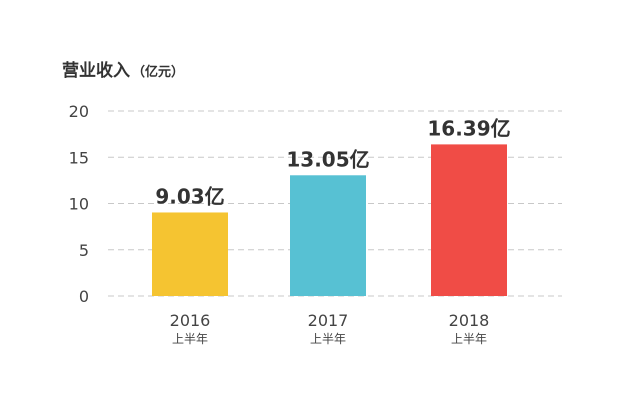 The height and width of the screenshot is (400, 640). What do you see at coordinates (327, 159) in the screenshot?
I see `data-label: 13.05亿` at bounding box center [327, 159].